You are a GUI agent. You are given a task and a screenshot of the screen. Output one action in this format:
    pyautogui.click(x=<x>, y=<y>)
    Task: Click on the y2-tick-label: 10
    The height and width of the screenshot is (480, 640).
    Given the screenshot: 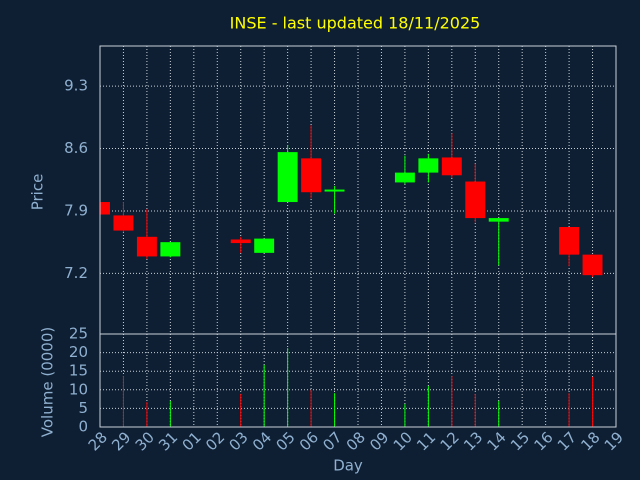 What is the action you would take?
    pyautogui.click(x=78, y=389)
    